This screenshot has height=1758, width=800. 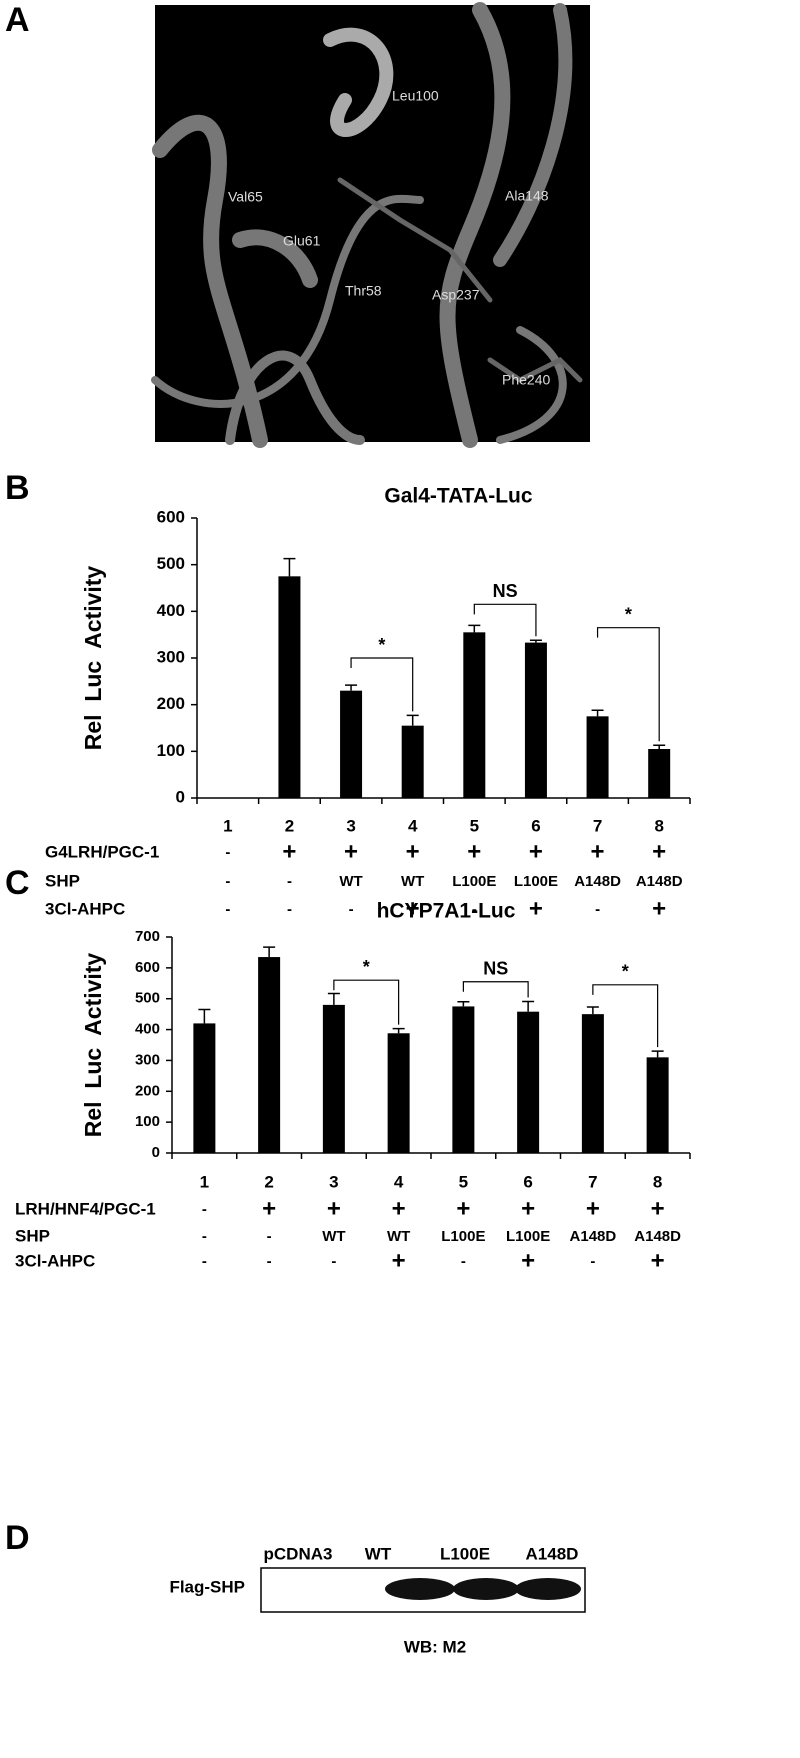 What do you see at coordinates (465, 1553) in the screenshot?
I see `lane-label: L100E` at bounding box center [465, 1553].